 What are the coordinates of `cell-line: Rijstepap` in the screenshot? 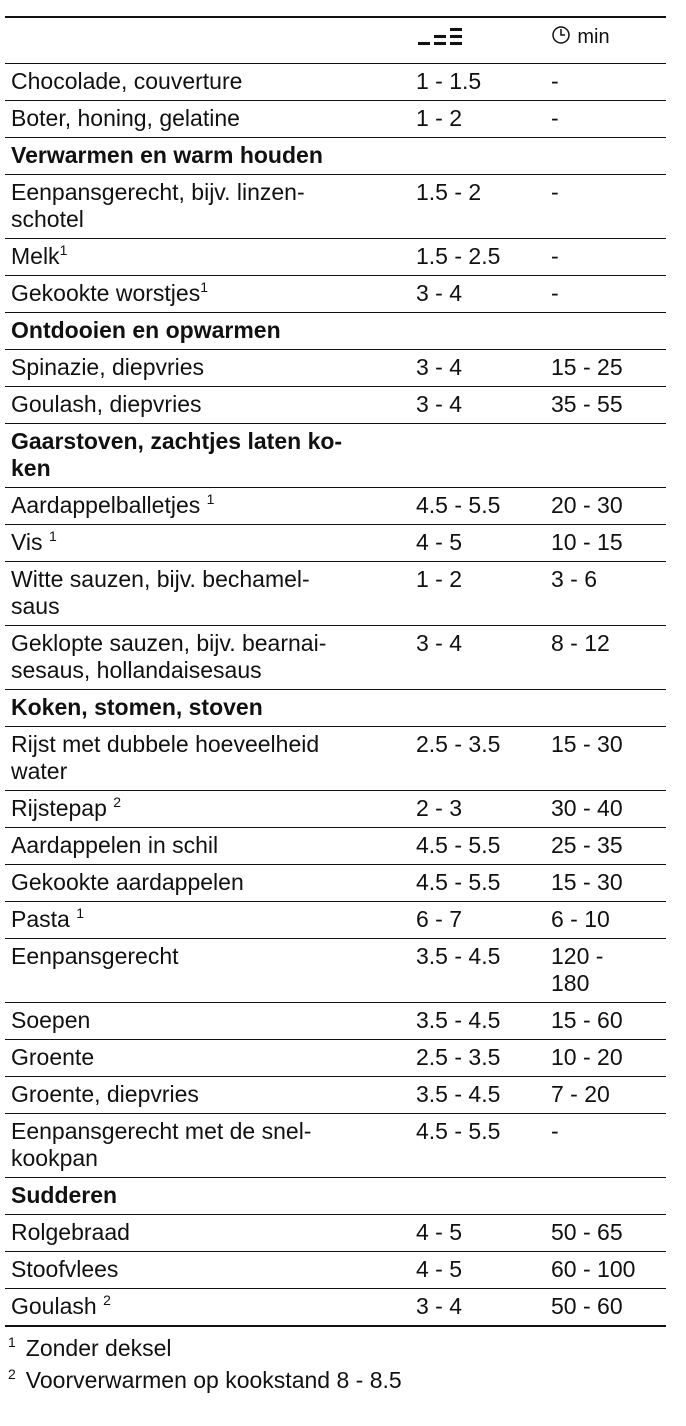 It's located at (62, 808).